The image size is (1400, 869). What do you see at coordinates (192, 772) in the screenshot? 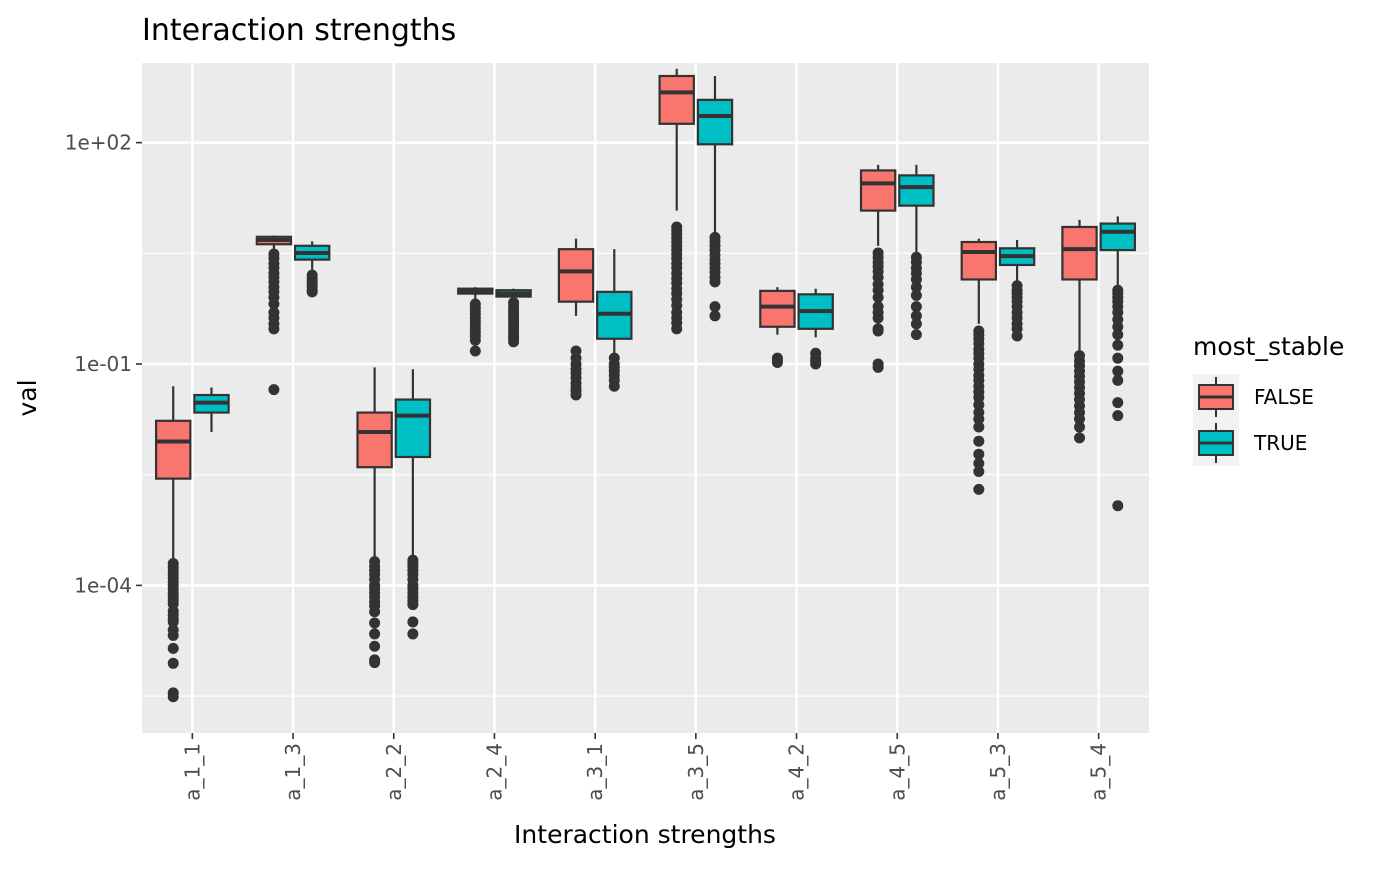
I see `x-tick-label-a_1_1: a_1_1` at bounding box center [192, 772].